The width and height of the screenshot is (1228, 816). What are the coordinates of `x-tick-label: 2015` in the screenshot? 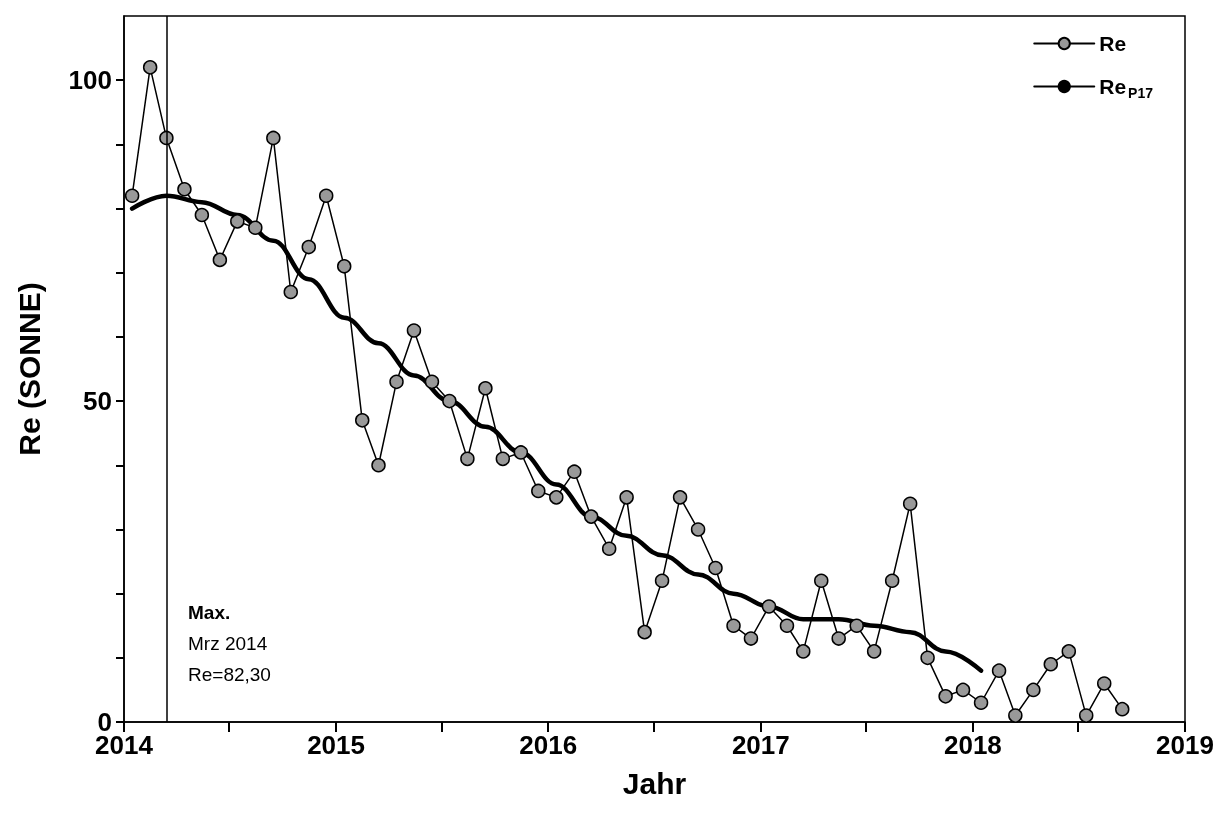 It's located at (336, 745).